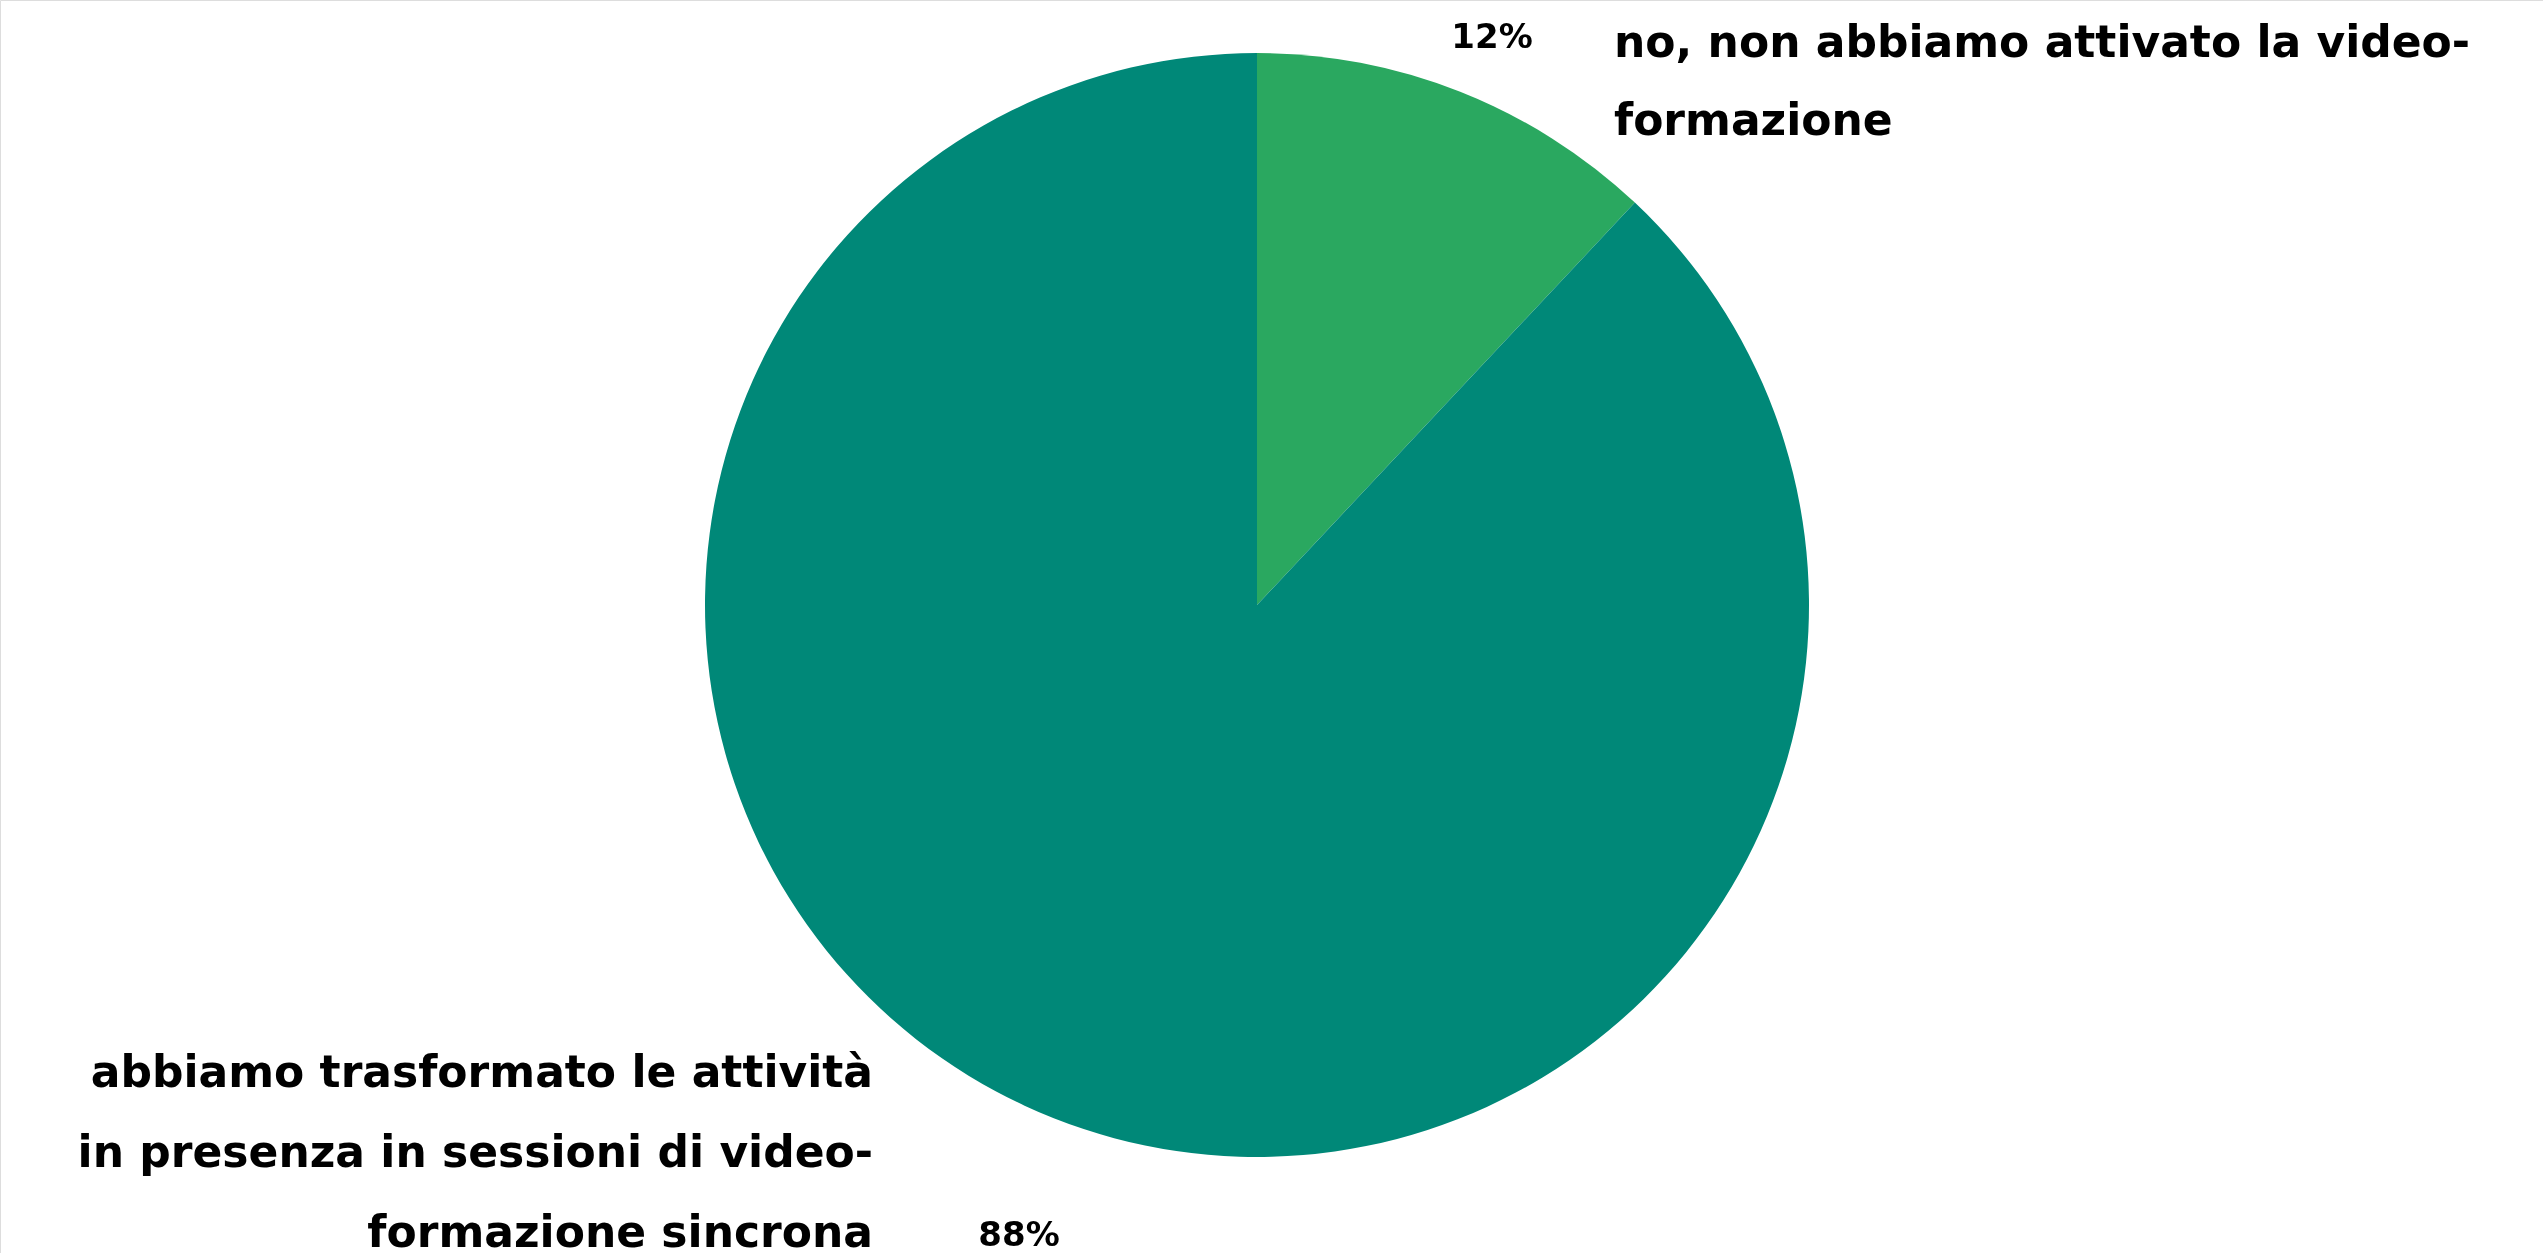 The width and height of the screenshot is (2543, 1253). I want to click on slice-label: abbiamo trasformato le attività in presenza in sessioni di video-formazione sincrona, so click(475, 1149).